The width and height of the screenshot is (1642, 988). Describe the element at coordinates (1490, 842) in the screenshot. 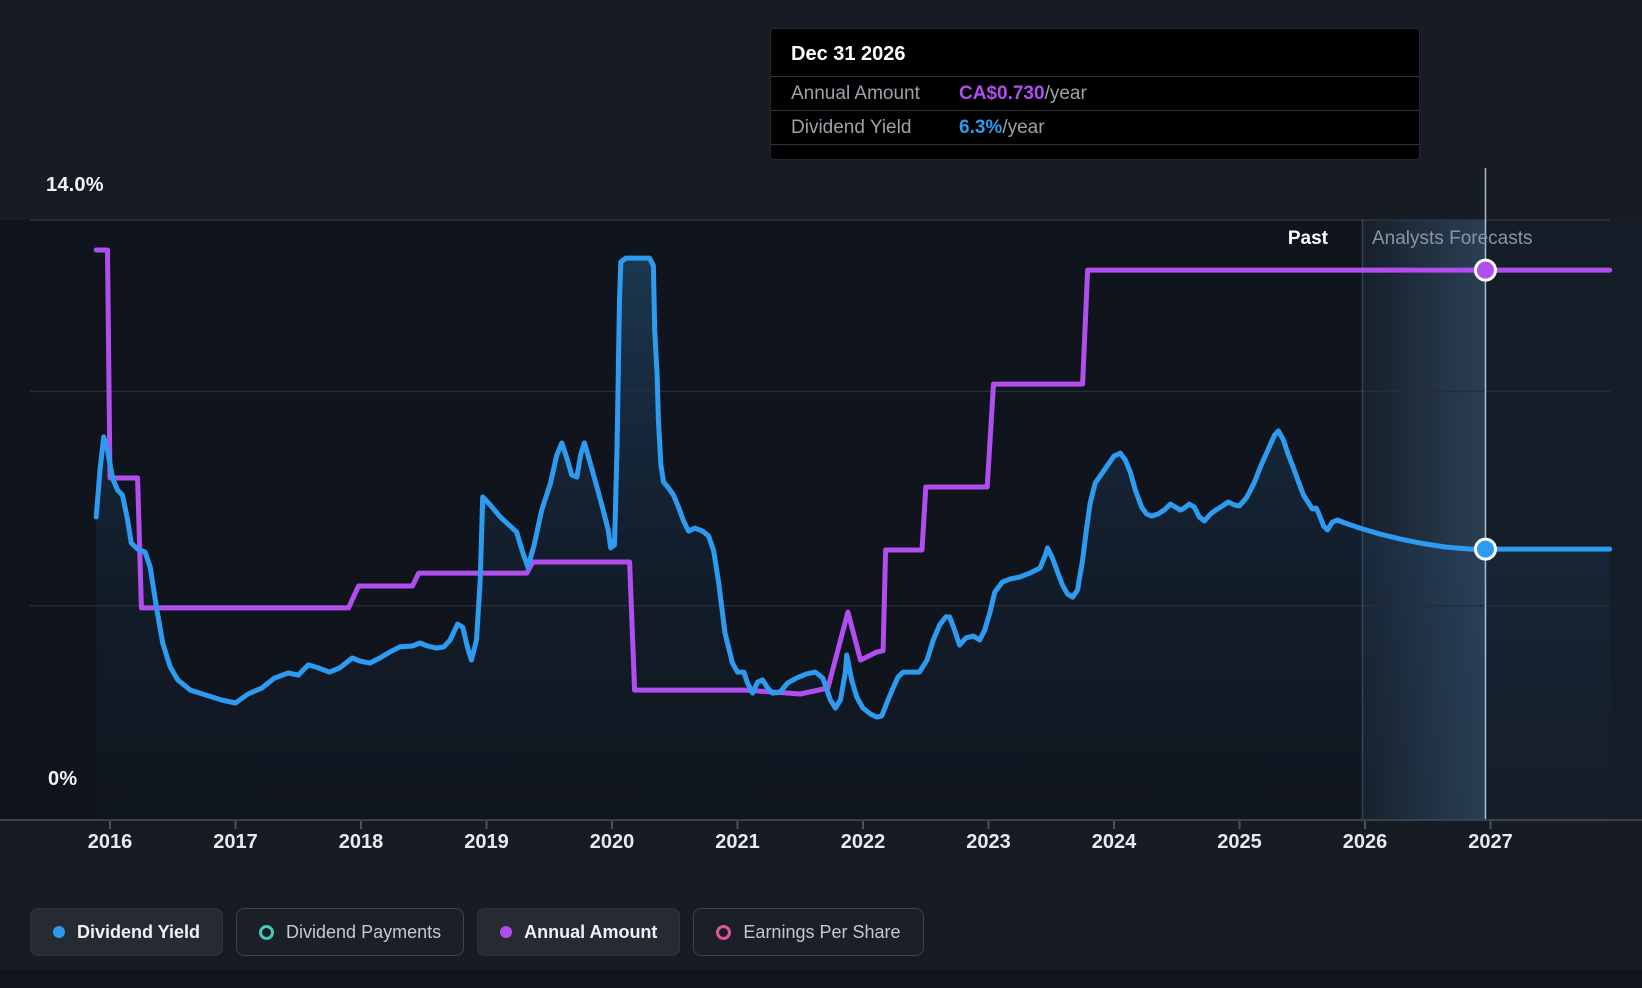

I see `x-axis-label-2027: 2027` at that location.